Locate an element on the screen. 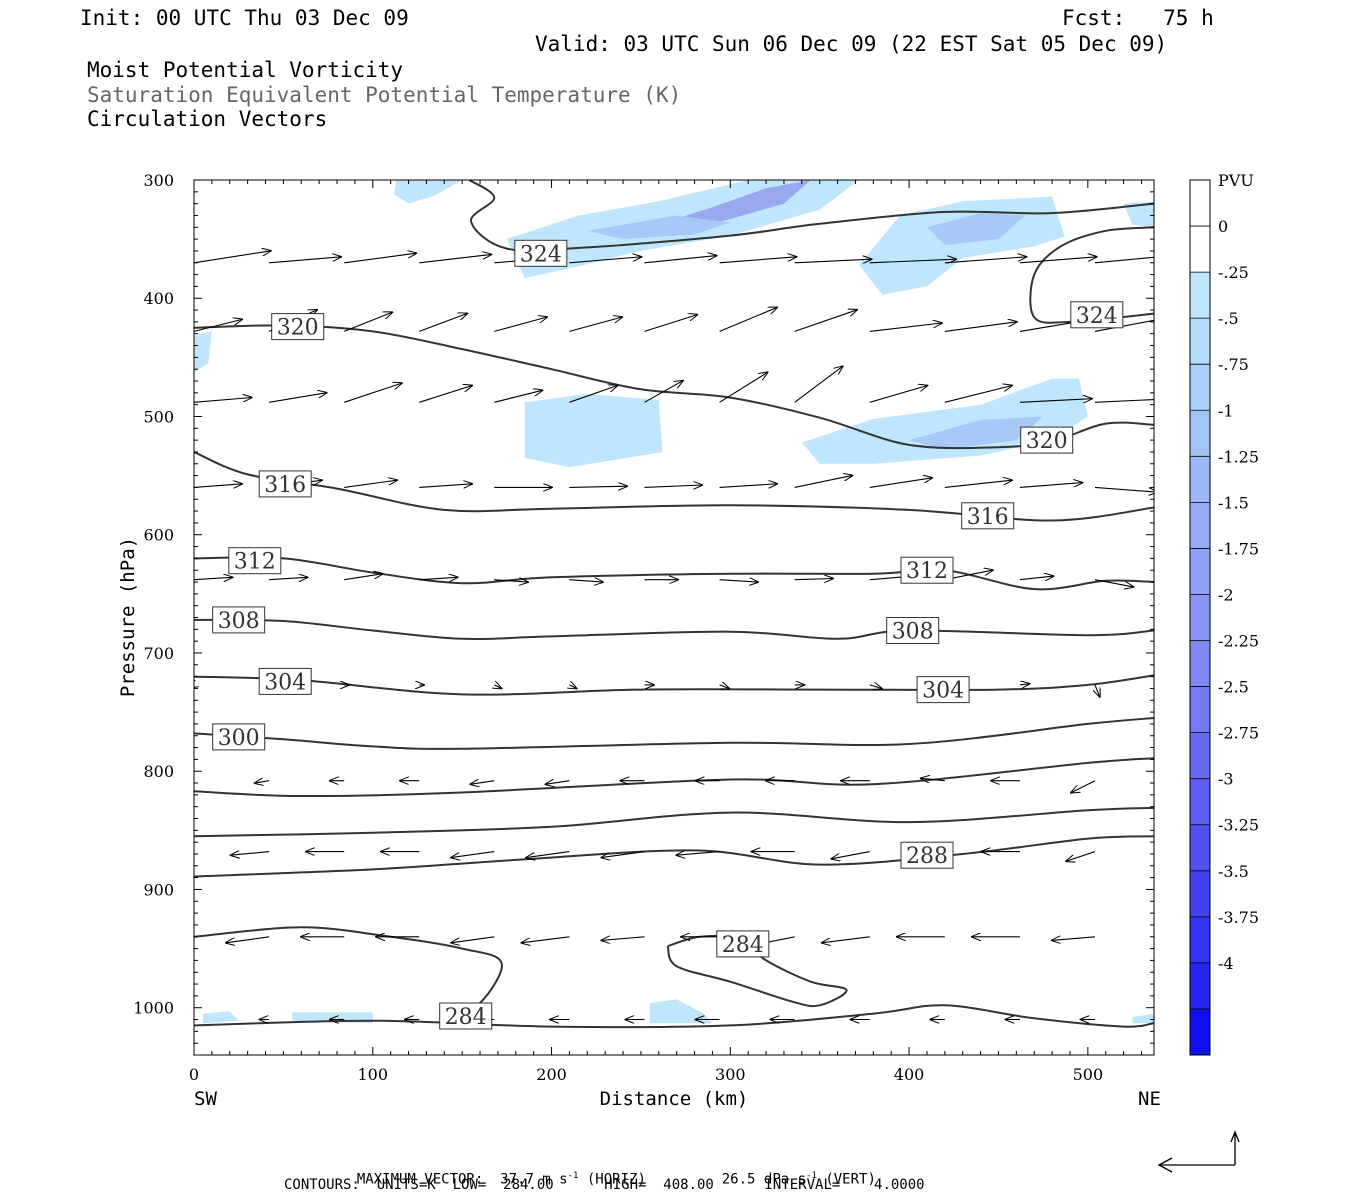 Image resolution: width=1350 pixels, height=1200 pixels. horiz-exponent: -1 is located at coordinates (573, 1176).